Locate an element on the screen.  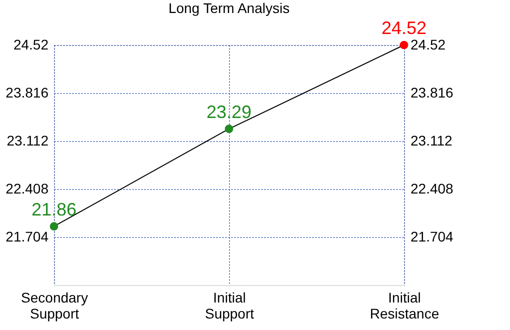
y-tick-label: 24.52 is located at coordinates (31, 44).